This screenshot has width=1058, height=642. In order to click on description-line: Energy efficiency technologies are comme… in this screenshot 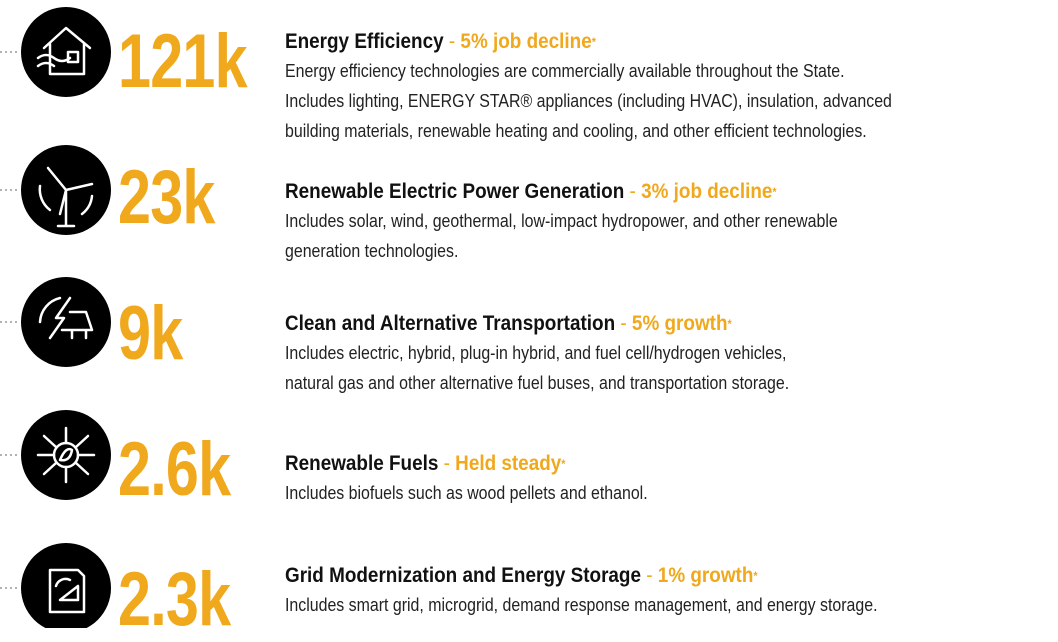, I will do `click(565, 70)`.